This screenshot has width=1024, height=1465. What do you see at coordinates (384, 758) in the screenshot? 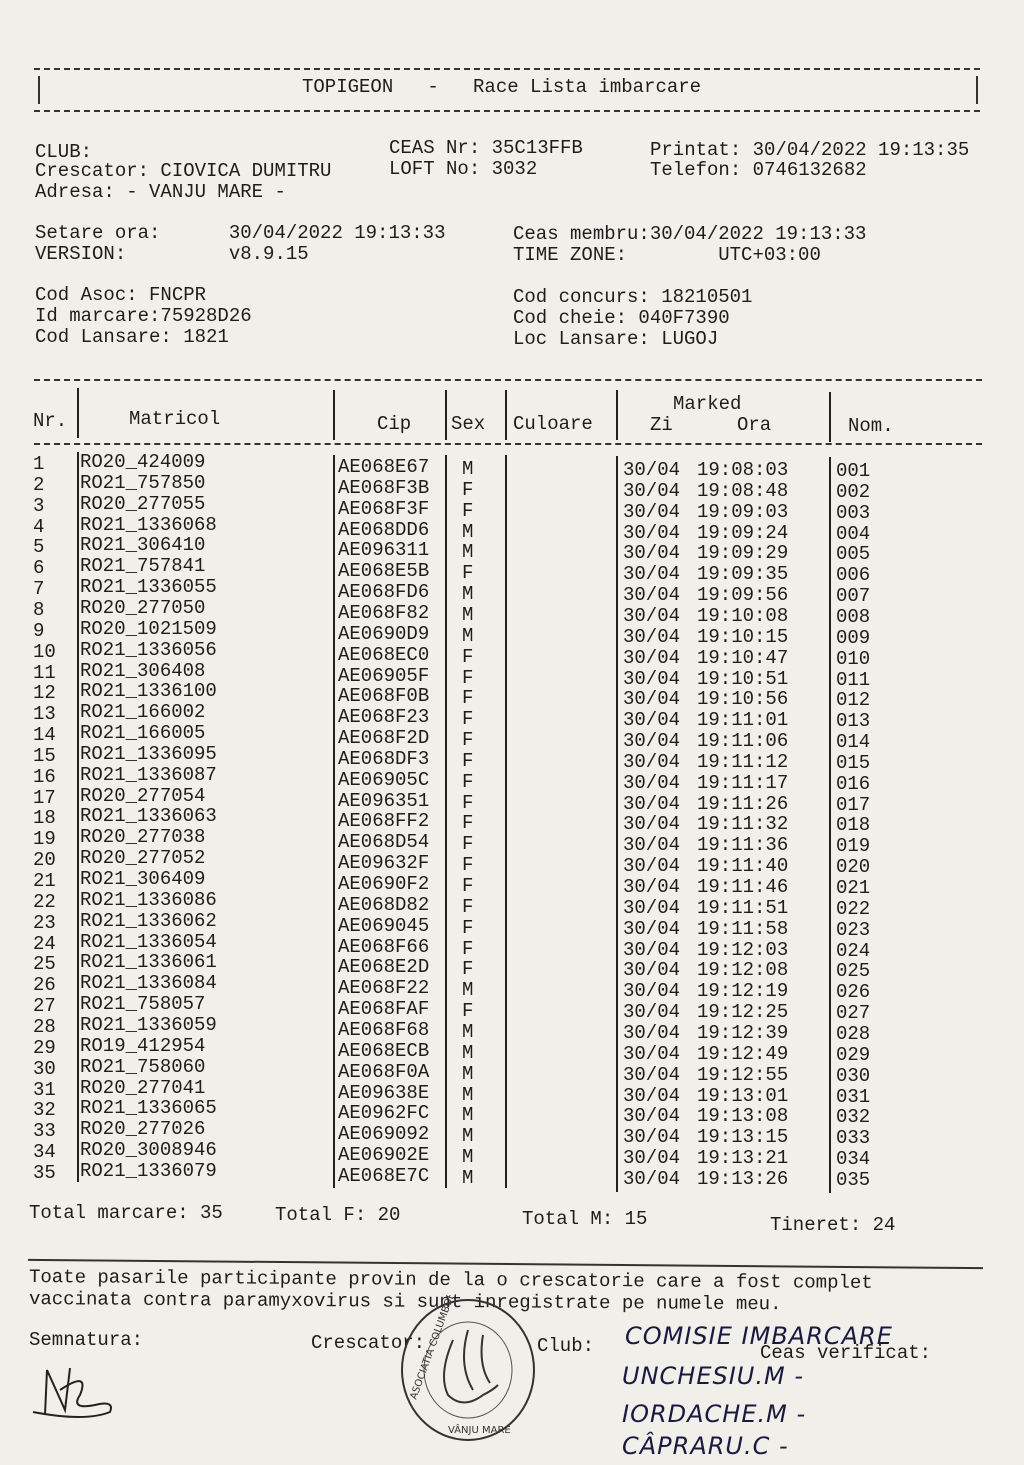
I see `cell-cip: AE068DF3` at bounding box center [384, 758].